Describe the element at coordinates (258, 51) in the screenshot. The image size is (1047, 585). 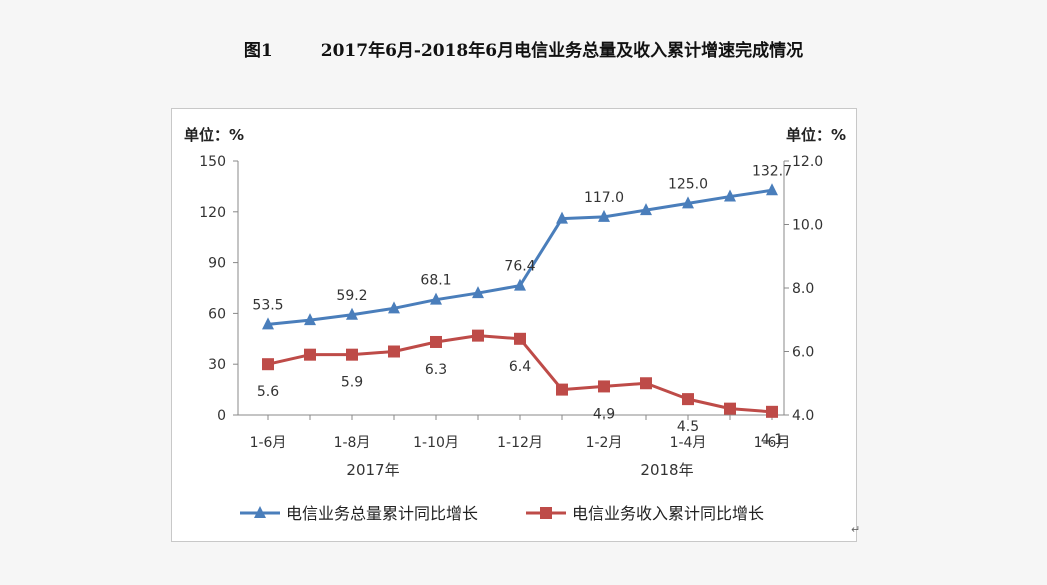
I see `figure-label: 图1` at that location.